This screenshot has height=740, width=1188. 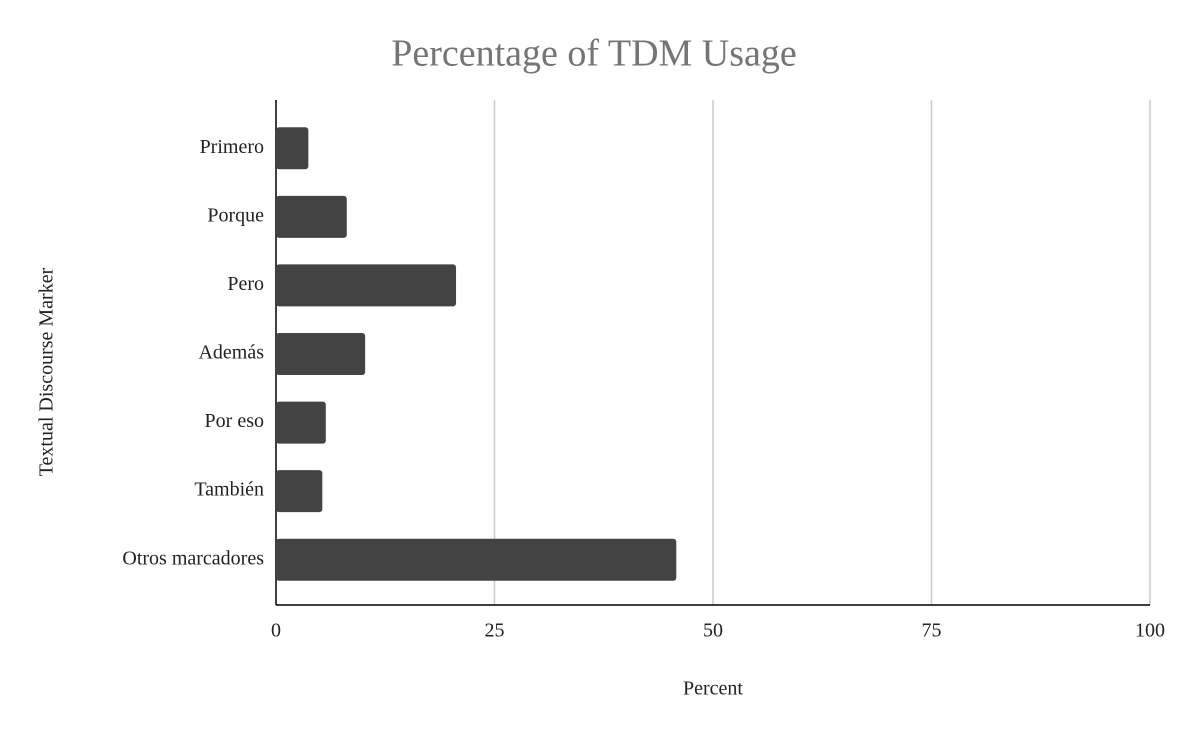 What do you see at coordinates (235, 215) in the screenshot?
I see `y-tick-label: Porque` at bounding box center [235, 215].